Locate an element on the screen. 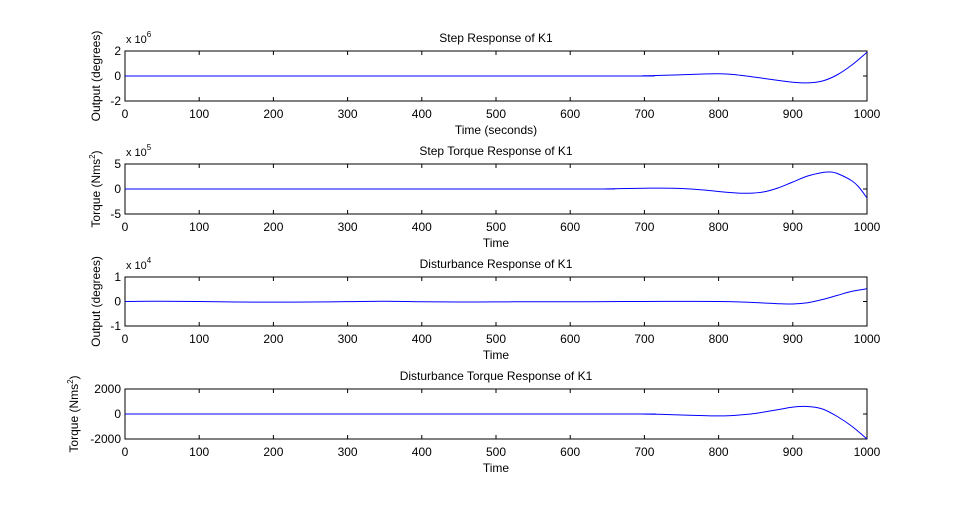 The image size is (958, 514). chart-title: Disturbance Torque Response of K1 is located at coordinates (496, 376).